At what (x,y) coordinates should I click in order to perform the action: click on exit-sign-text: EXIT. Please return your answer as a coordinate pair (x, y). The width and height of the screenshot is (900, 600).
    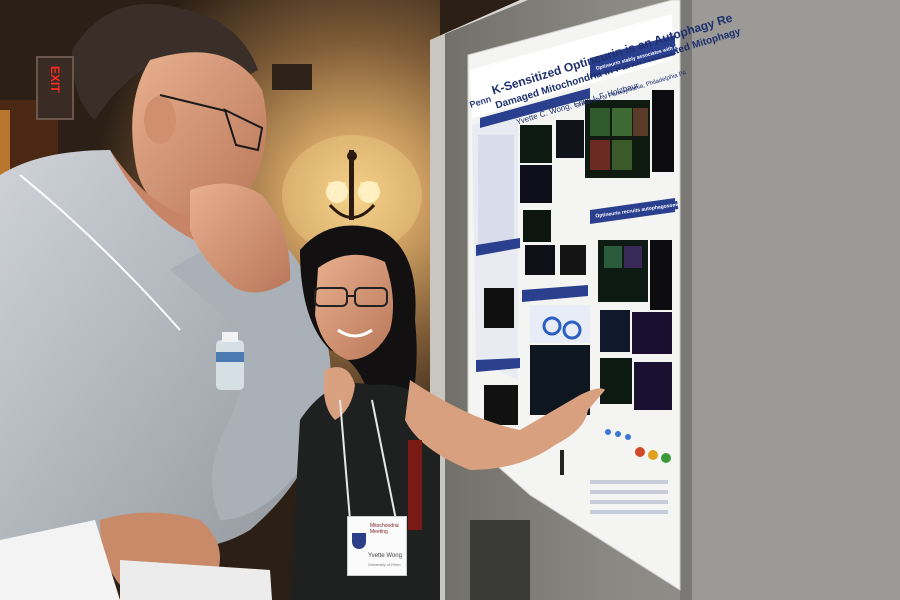
    Looking at the image, I should click on (55, 79).